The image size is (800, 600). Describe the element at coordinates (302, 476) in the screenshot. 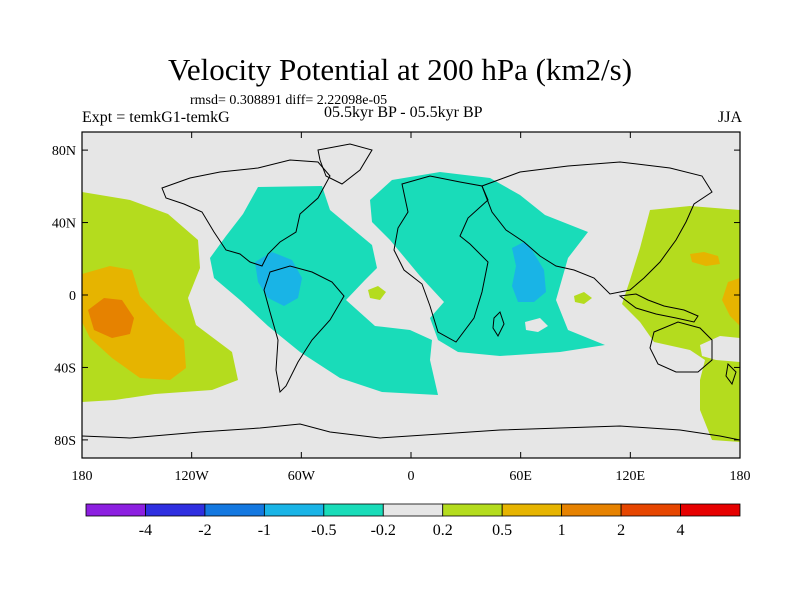

I see `x-tick-label: 60W` at that location.